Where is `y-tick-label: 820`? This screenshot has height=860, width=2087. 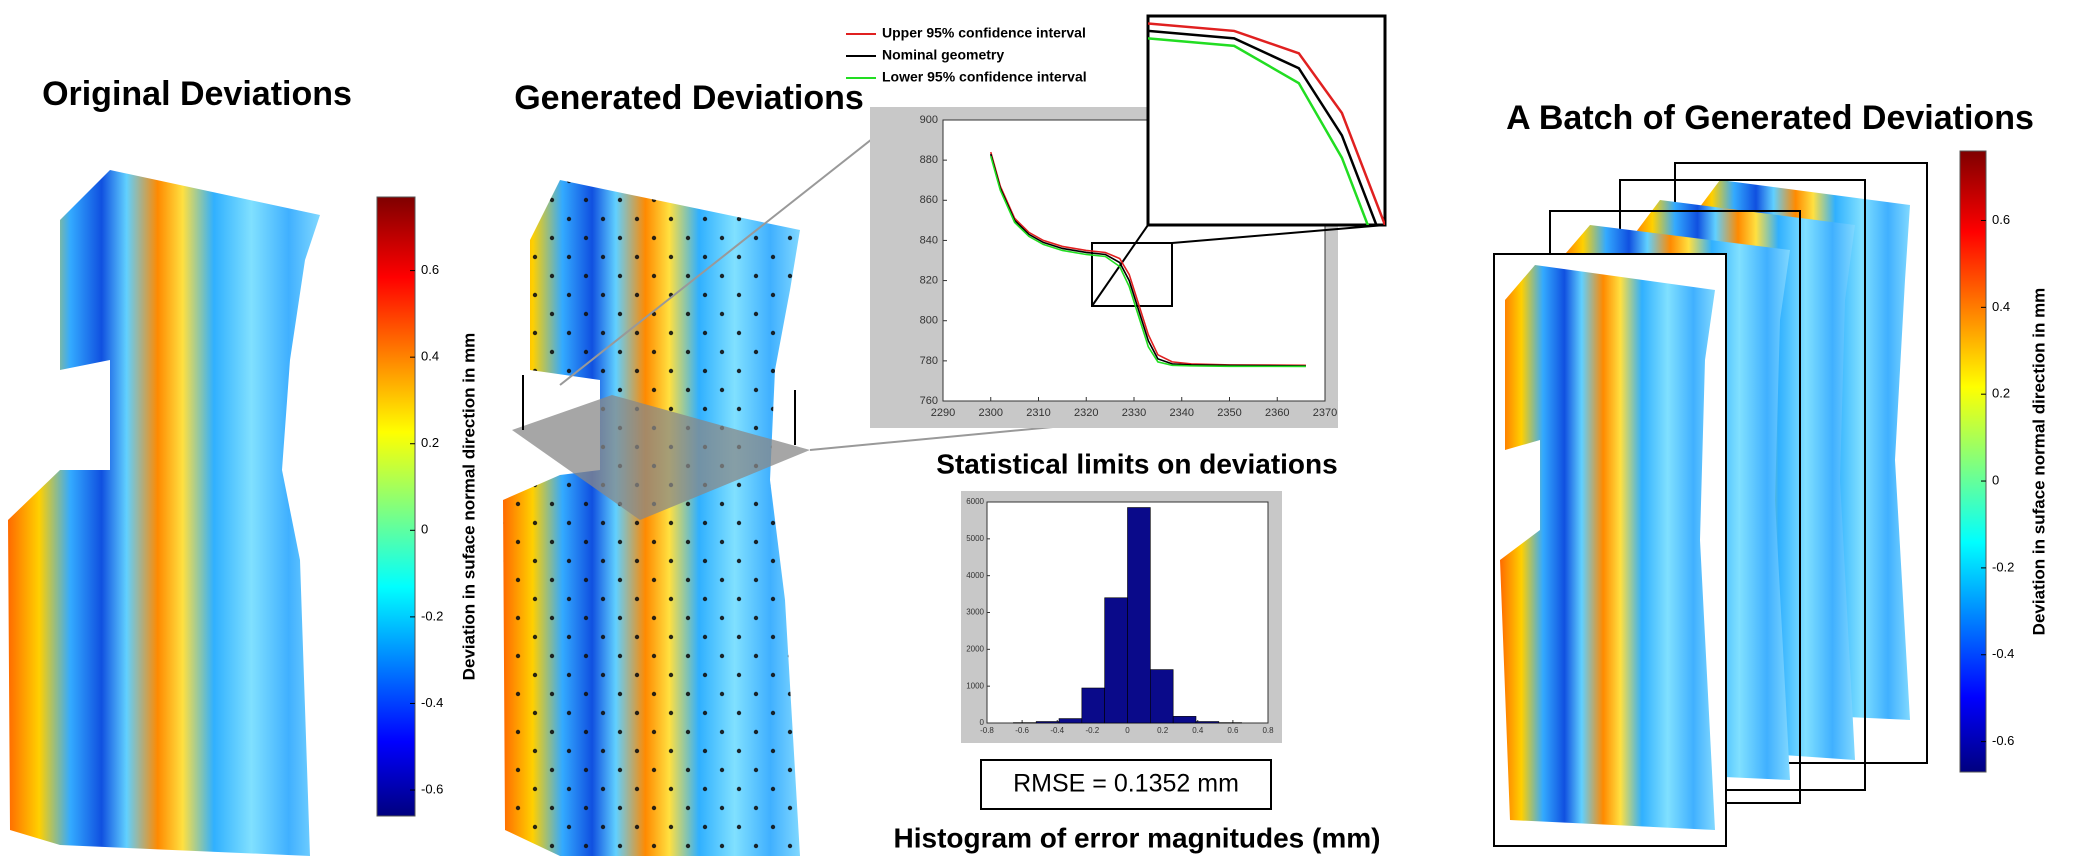 y-tick-label: 820 is located at coordinates (929, 280).